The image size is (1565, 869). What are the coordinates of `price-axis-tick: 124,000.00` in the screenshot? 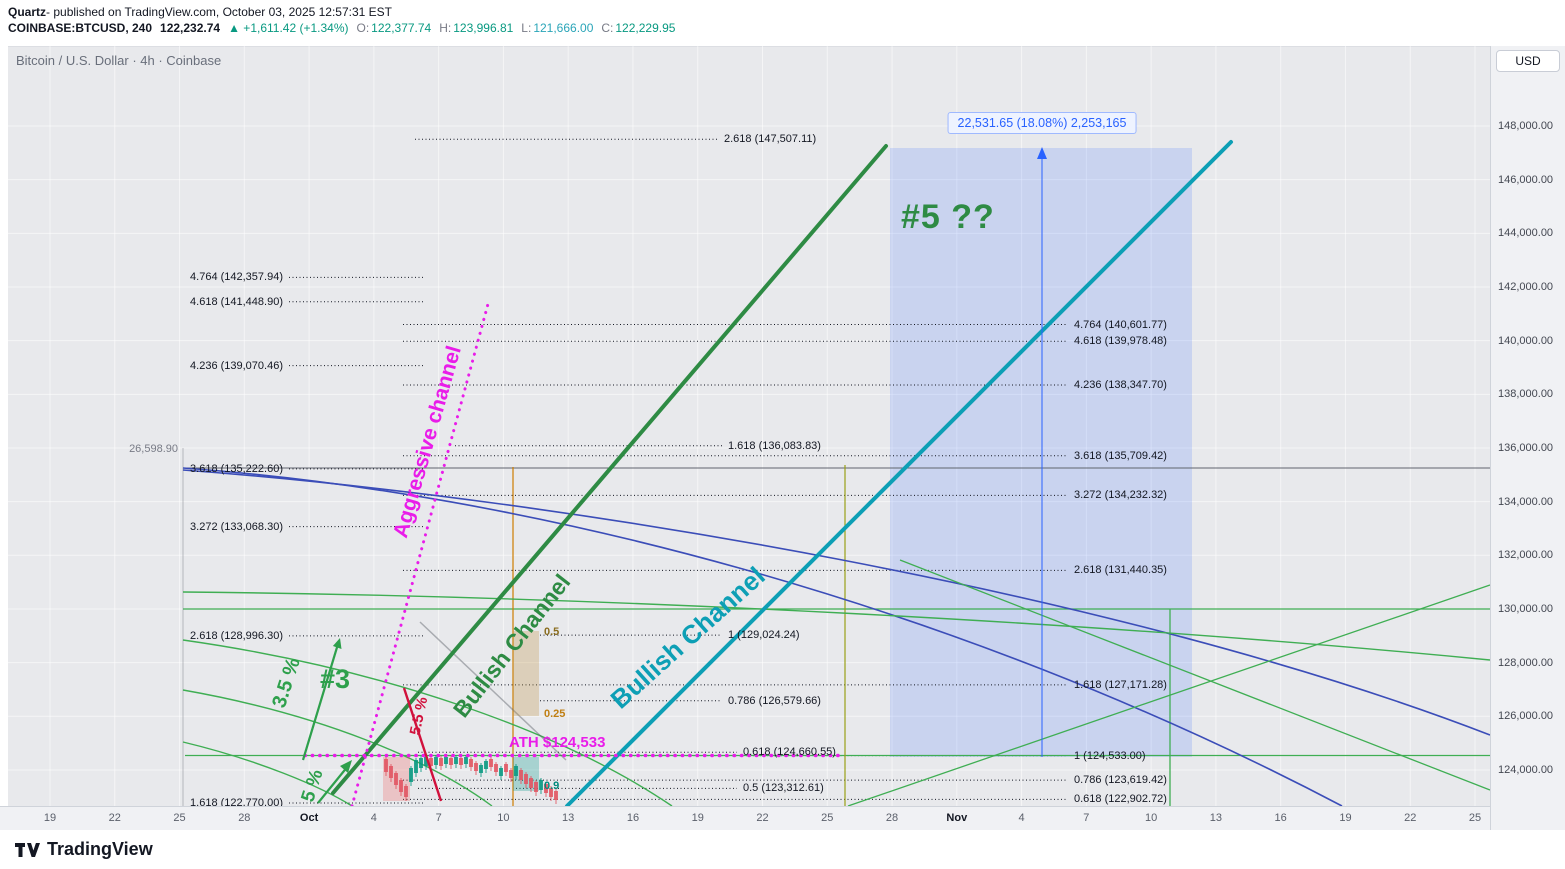 It's located at (1526, 769).